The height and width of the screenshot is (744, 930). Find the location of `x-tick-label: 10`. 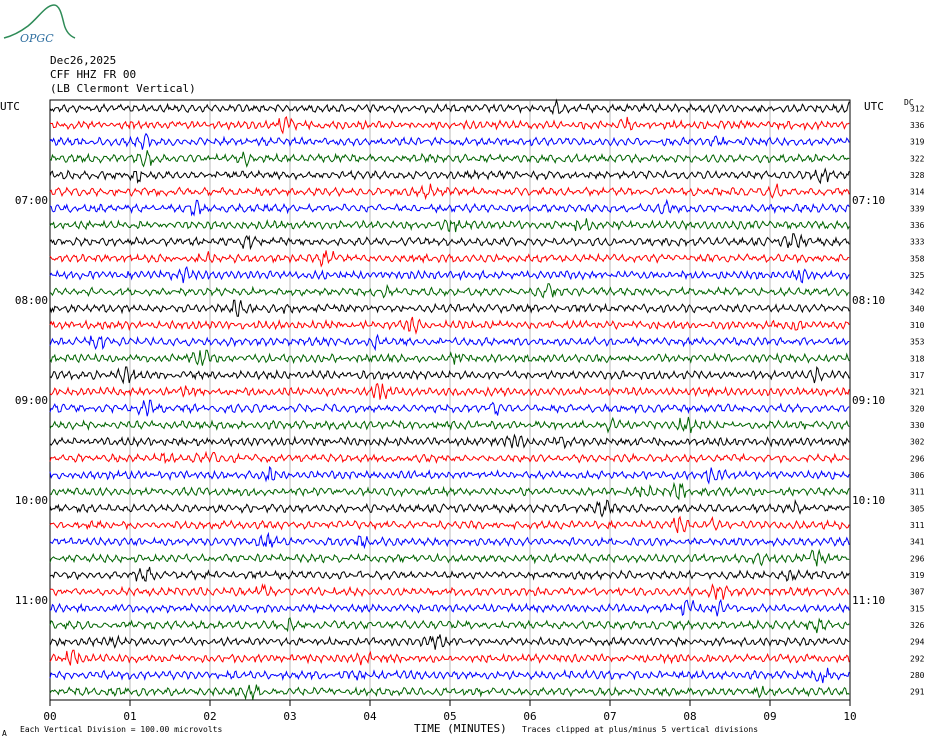

x-tick-label: 10 is located at coordinates (849, 716).